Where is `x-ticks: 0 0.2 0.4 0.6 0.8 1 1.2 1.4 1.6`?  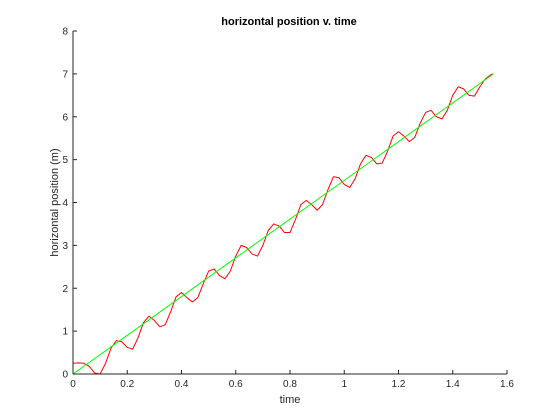 x-ticks: 0 0.2 0.4 0.6 0.8 1 1.2 1.4 1.6 is located at coordinates (292, 380).